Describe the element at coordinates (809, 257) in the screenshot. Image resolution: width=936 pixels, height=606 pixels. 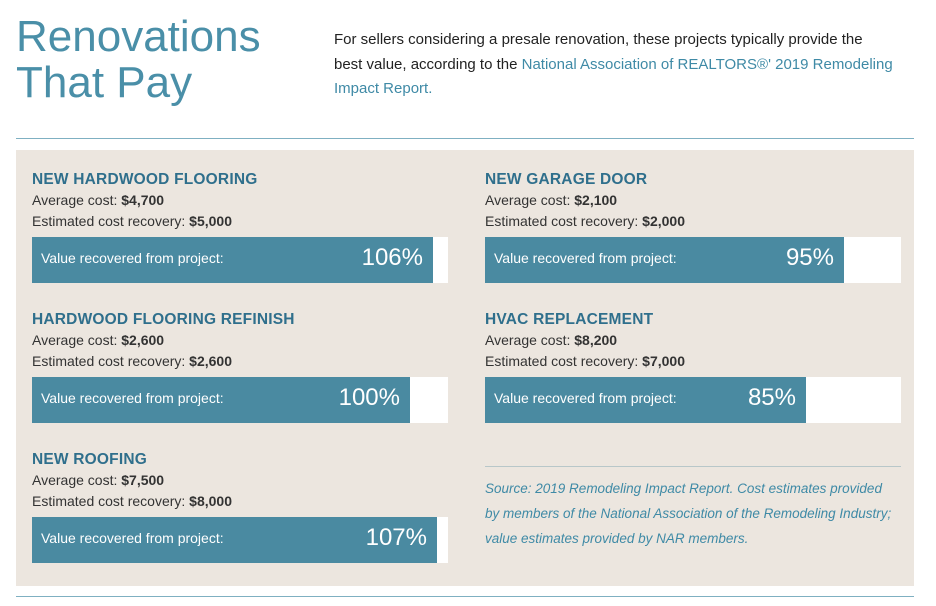
I see `data-label: 95%` at that location.